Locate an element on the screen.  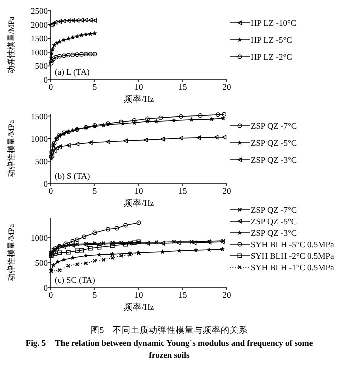
caption: Fig. 5 The relation between dynamic Young´s modulus and frequency of some frozen soils is located at coordinates (170, 349).